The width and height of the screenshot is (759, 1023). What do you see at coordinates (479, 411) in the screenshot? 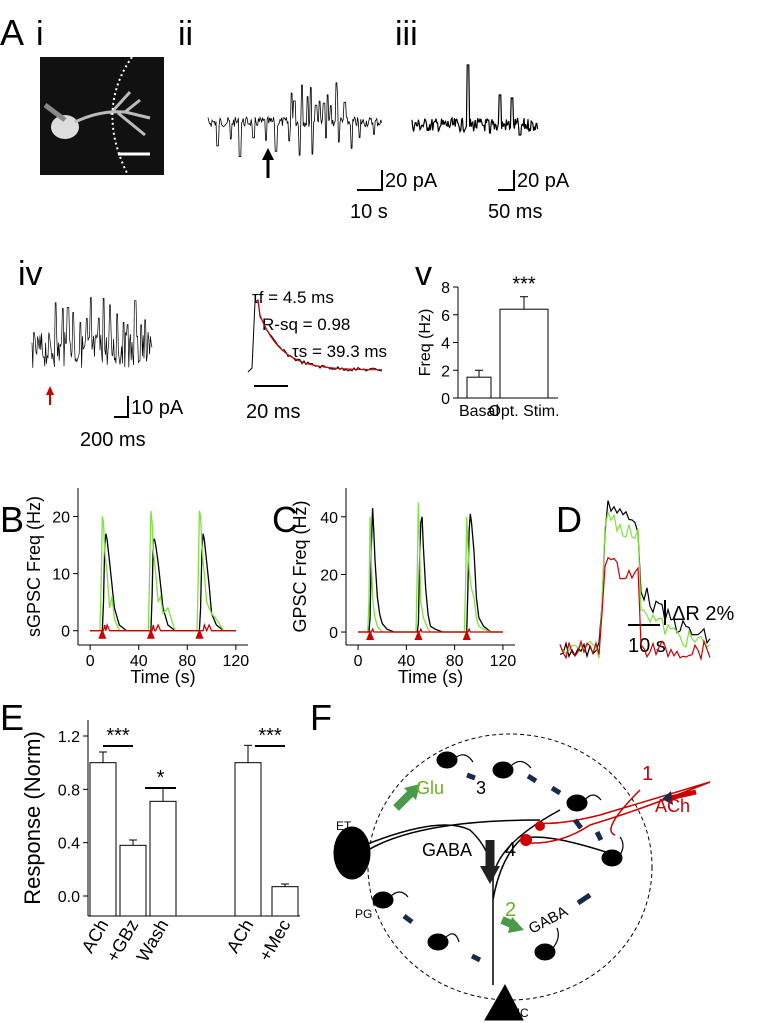
I see `x-tick-label: Basal` at bounding box center [479, 411].